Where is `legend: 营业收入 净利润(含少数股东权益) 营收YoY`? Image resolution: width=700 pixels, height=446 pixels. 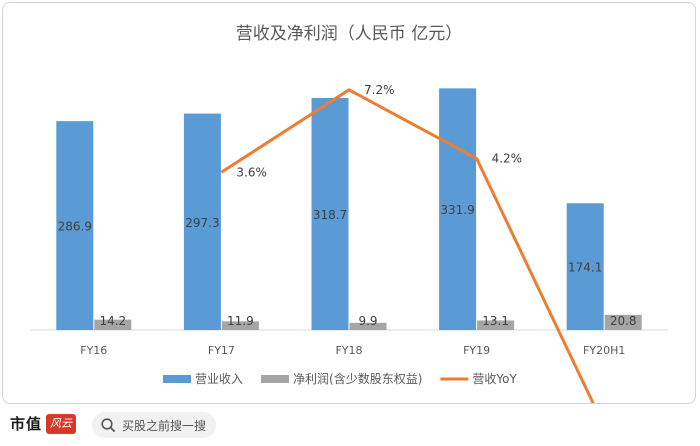
legend: 营业收入 净利润(含少数股东权益) 营收YoY is located at coordinates (340, 378).